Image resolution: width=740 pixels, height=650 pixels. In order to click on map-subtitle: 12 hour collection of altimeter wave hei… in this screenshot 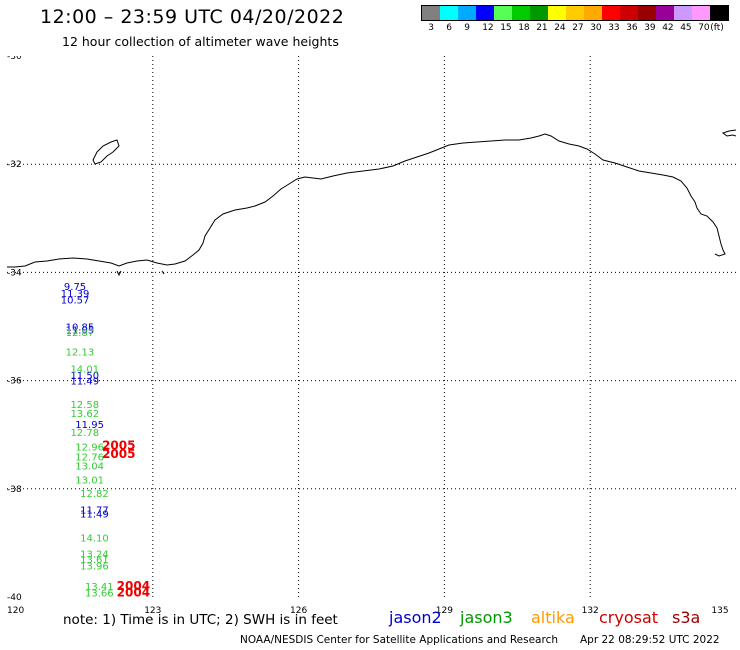, I will do `click(200, 41)`.